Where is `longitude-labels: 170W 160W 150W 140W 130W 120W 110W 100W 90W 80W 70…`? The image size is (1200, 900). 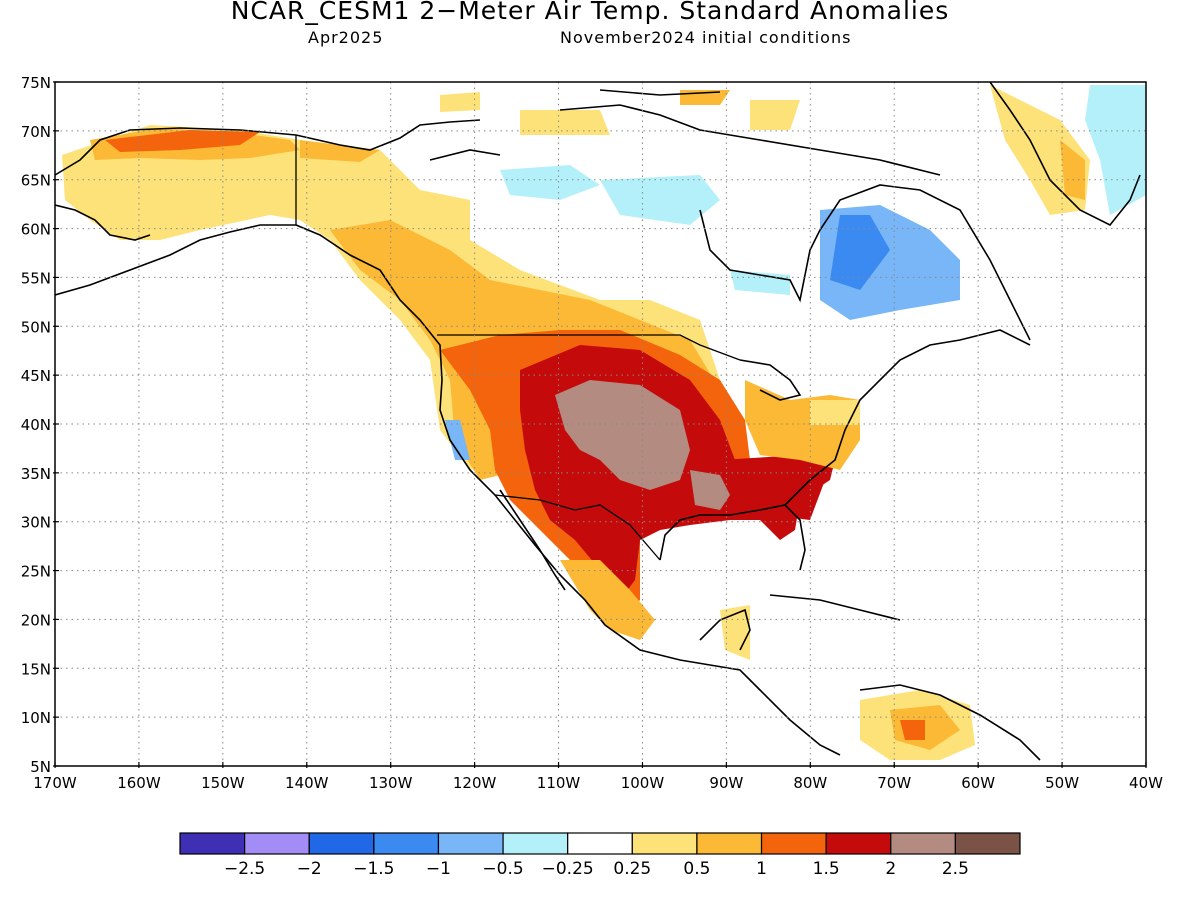 longitude-labels: 170W 160W 150W 140W 130W 120W 110W 100W 90W 80W 70… is located at coordinates (598, 777).